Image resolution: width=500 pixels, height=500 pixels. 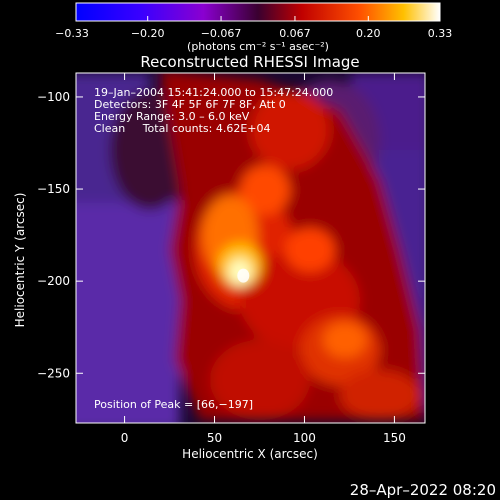 What do you see at coordinates (53, 281) in the screenshot?
I see `y-tick-label: −200` at bounding box center [53, 281].